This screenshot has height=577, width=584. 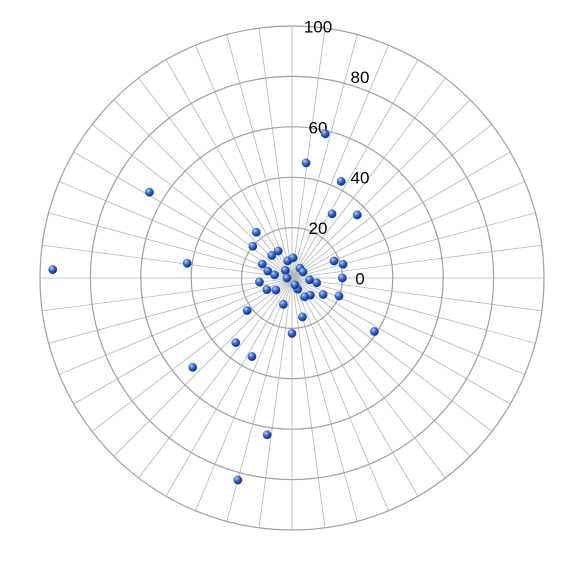 I want to click on grid-ring, so click(x=292, y=278).